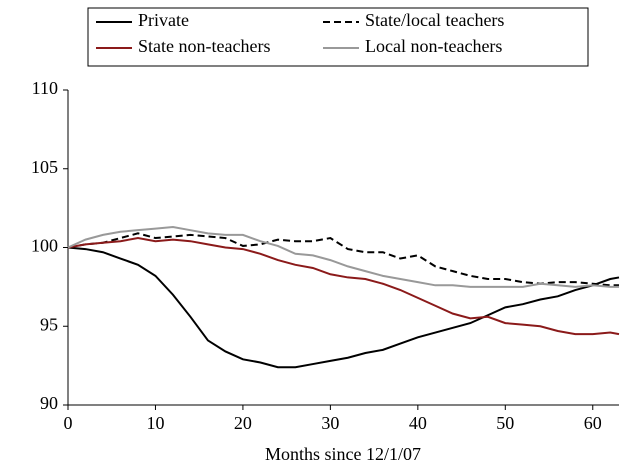 This screenshot has height=474, width=620. Describe the element at coordinates (44, 167) in the screenshot. I see `y-tick-label: 105` at that location.